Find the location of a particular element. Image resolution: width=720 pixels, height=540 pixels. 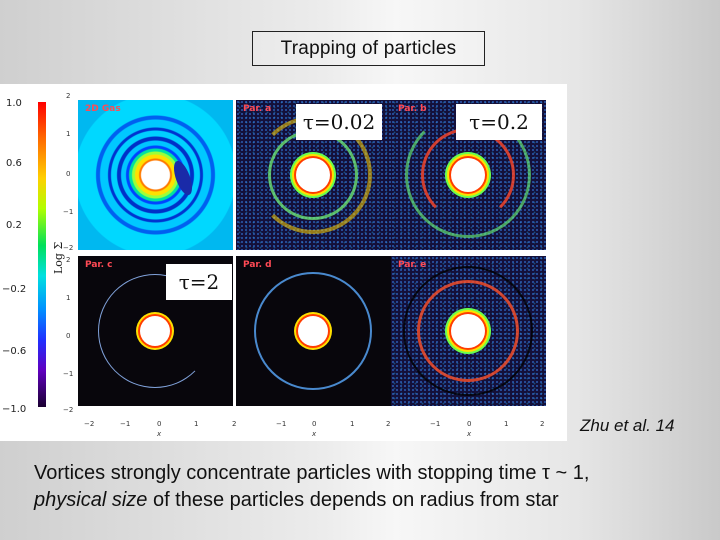

slide-title-box: Trapping of particles is located at coordinates (368, 48).